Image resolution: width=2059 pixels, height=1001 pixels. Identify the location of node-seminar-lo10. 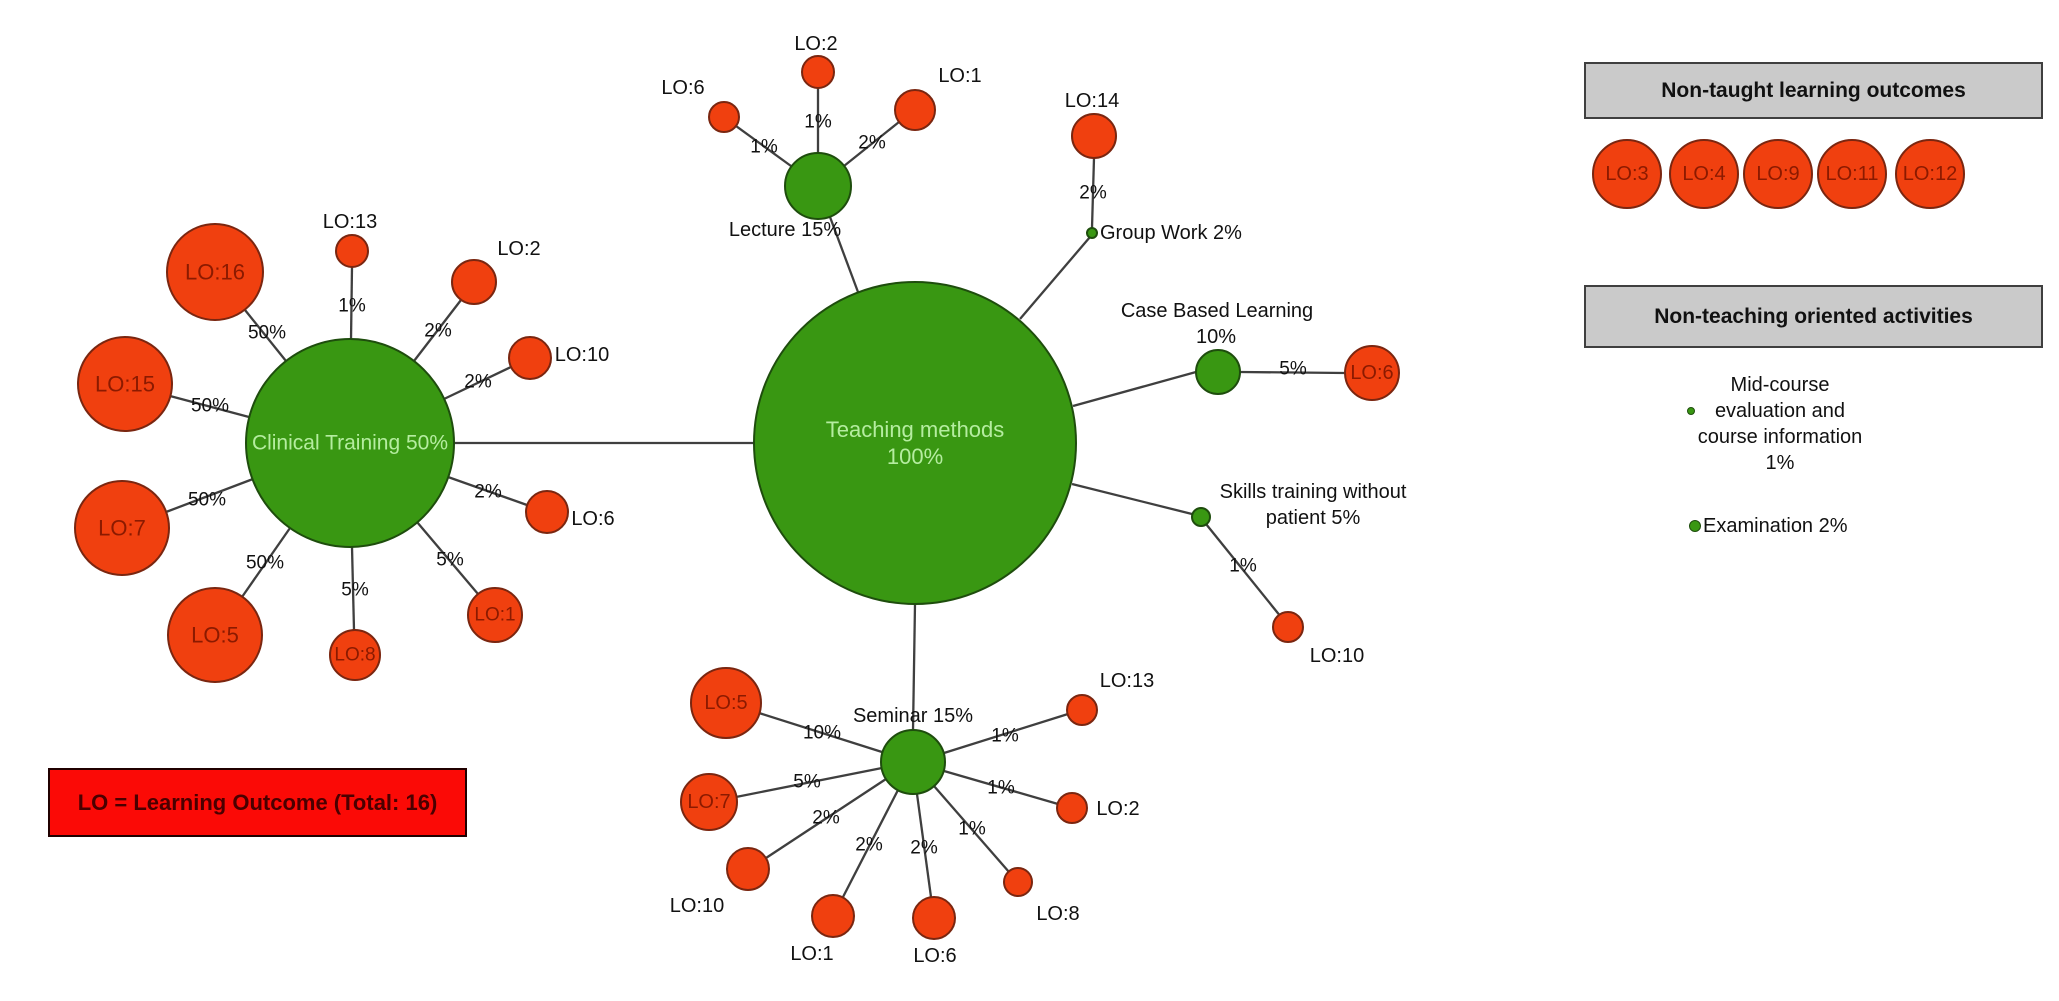
(748, 869).